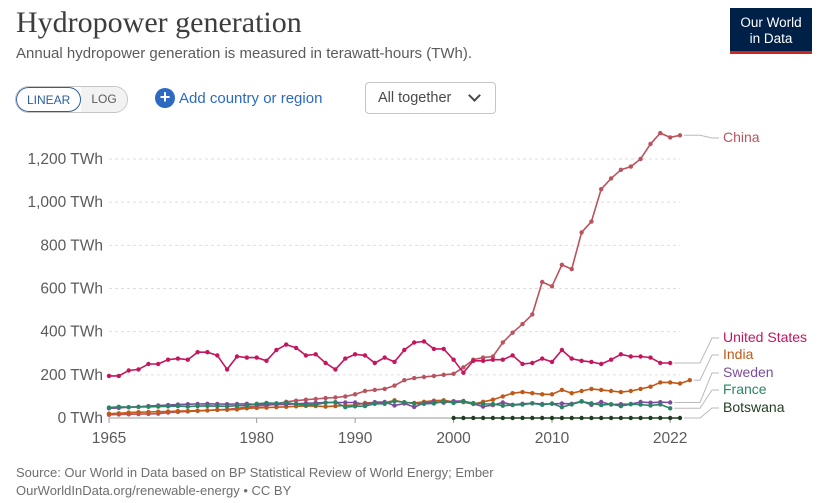  What do you see at coordinates (771, 52) in the screenshot?
I see `logo-accent-bar` at bounding box center [771, 52].